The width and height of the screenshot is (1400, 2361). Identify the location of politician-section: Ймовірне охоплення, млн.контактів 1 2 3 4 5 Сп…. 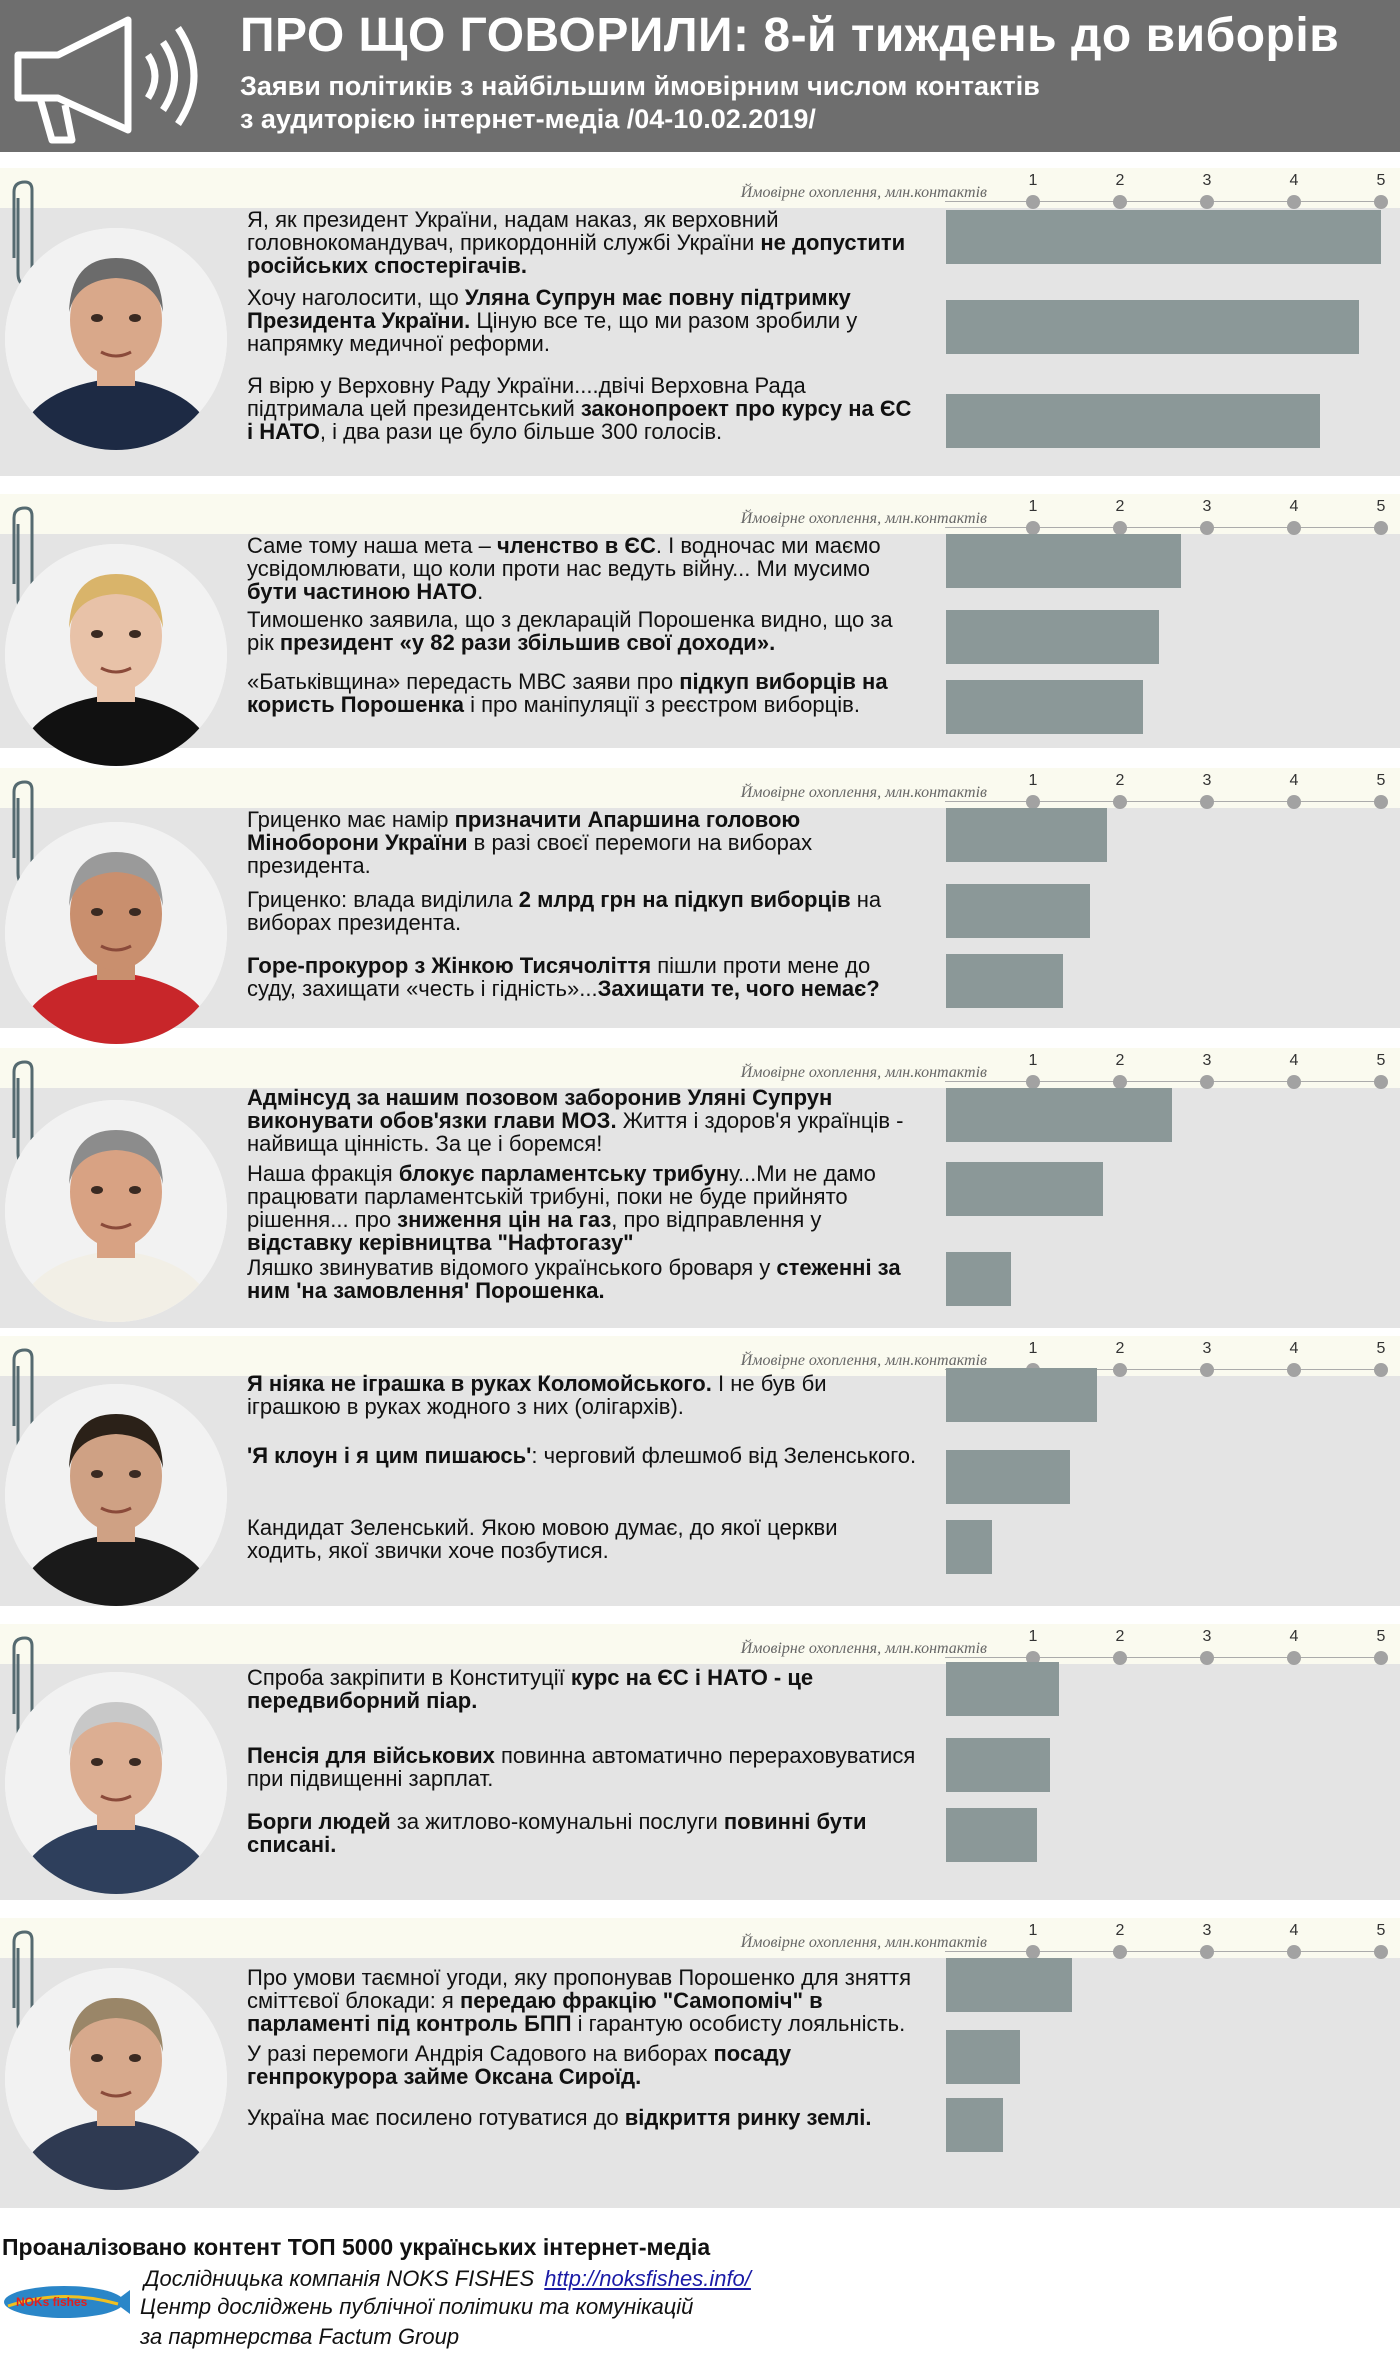
(700, 1762).